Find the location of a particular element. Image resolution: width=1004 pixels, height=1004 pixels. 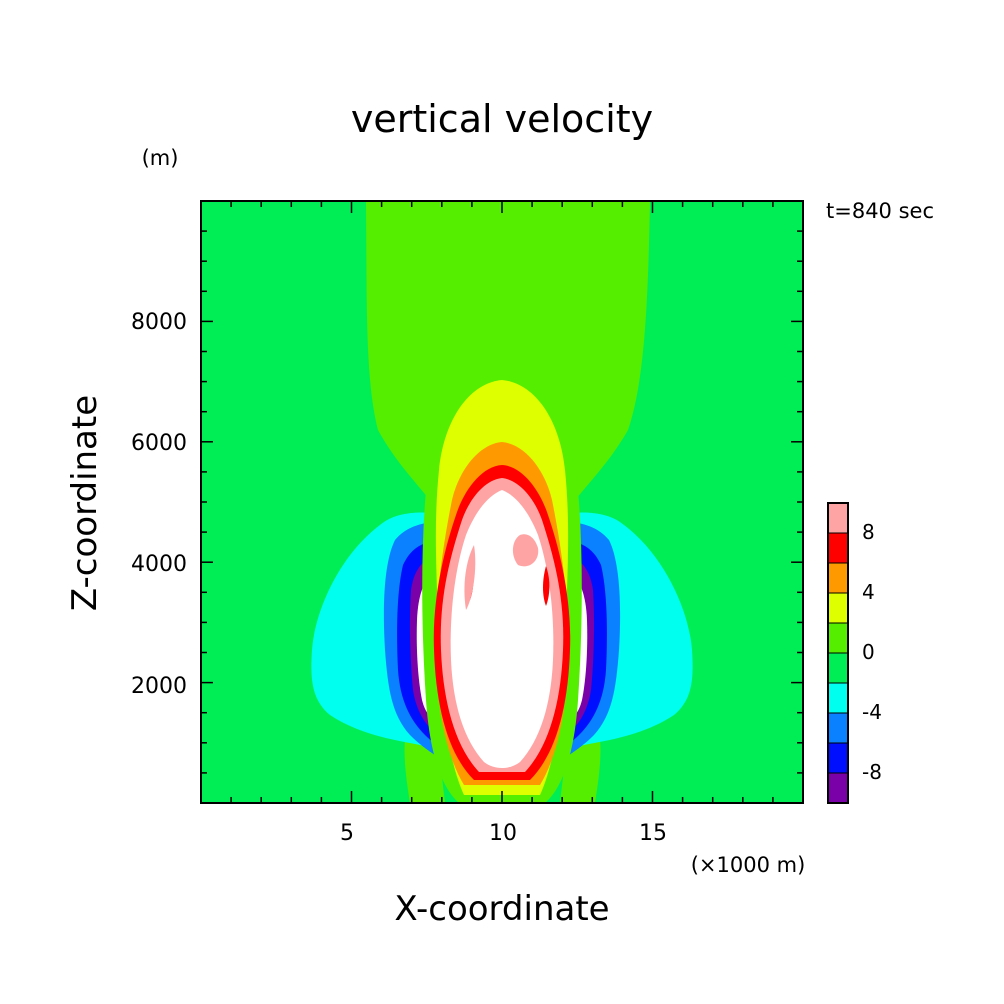

x-unit-label: (×1000 m) is located at coordinates (748, 865).